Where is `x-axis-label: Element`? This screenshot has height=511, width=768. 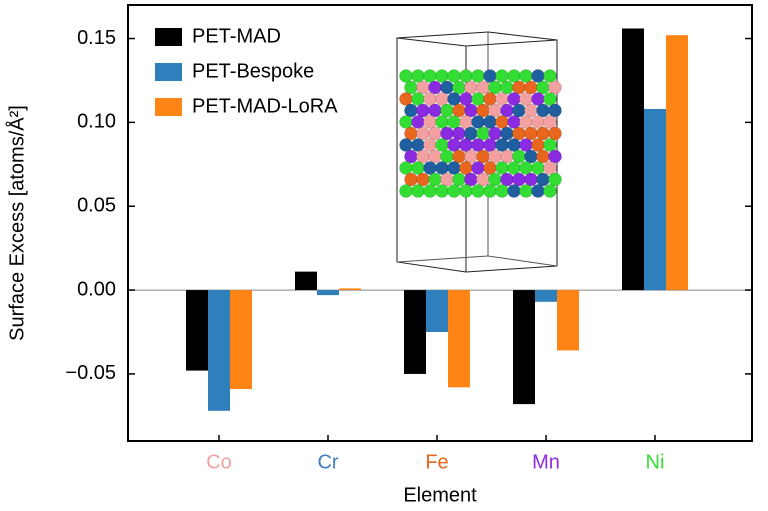 x-axis-label: Element is located at coordinates (440, 495).